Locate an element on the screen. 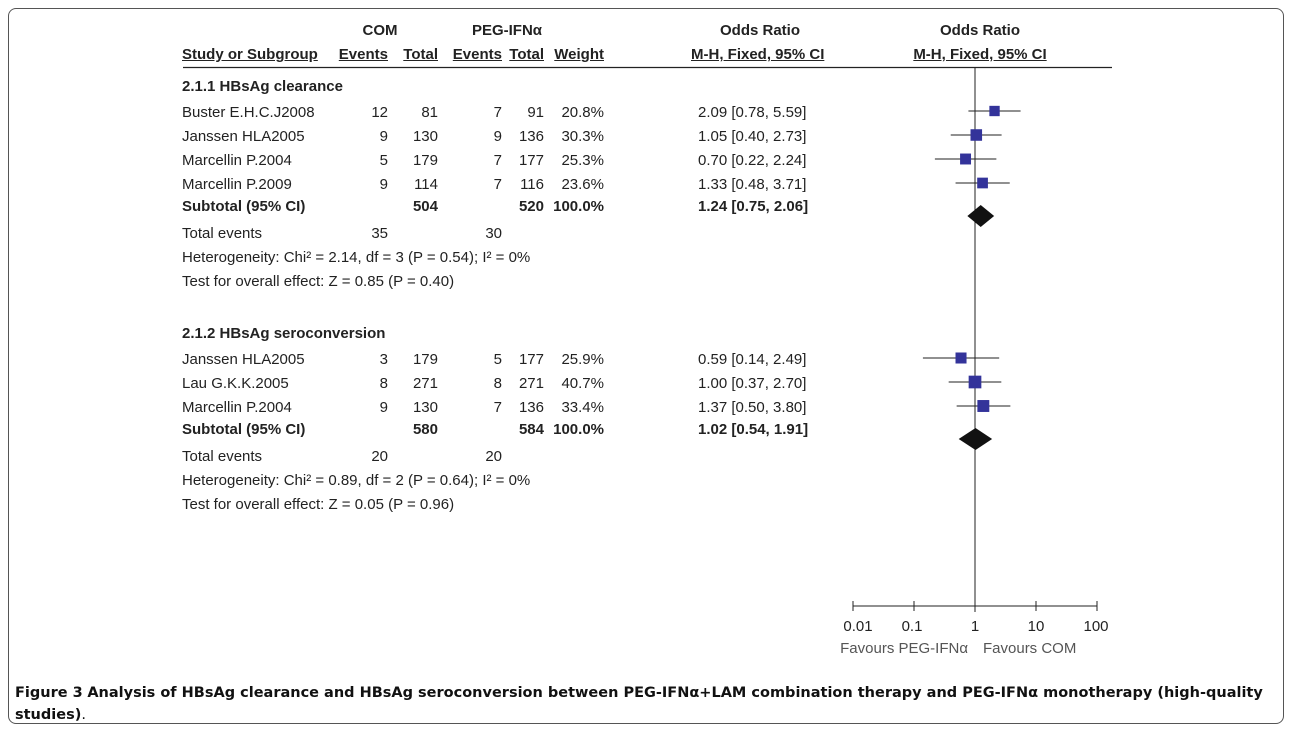 The width and height of the screenshot is (1292, 731). weight: 33.4% is located at coordinates (582, 407).